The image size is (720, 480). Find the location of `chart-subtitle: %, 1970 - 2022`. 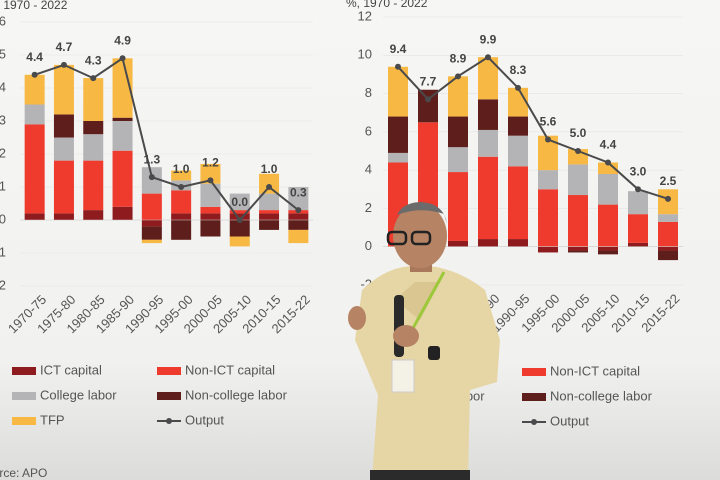

chart-subtitle: %, 1970 - 2022 is located at coordinates (387, 5).